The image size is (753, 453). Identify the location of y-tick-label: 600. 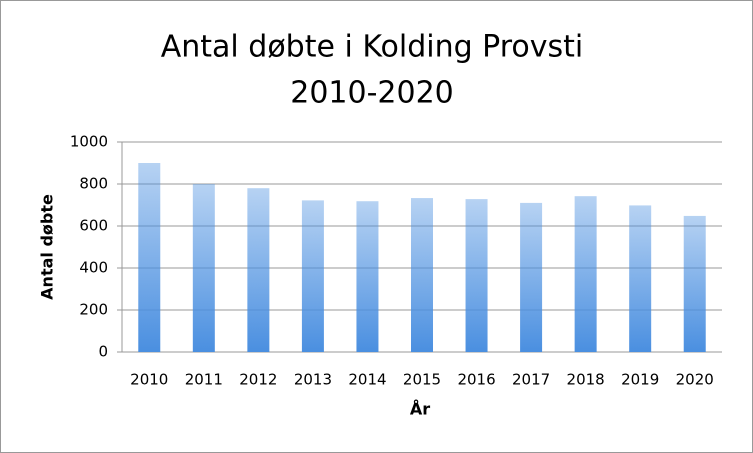
(93, 226).